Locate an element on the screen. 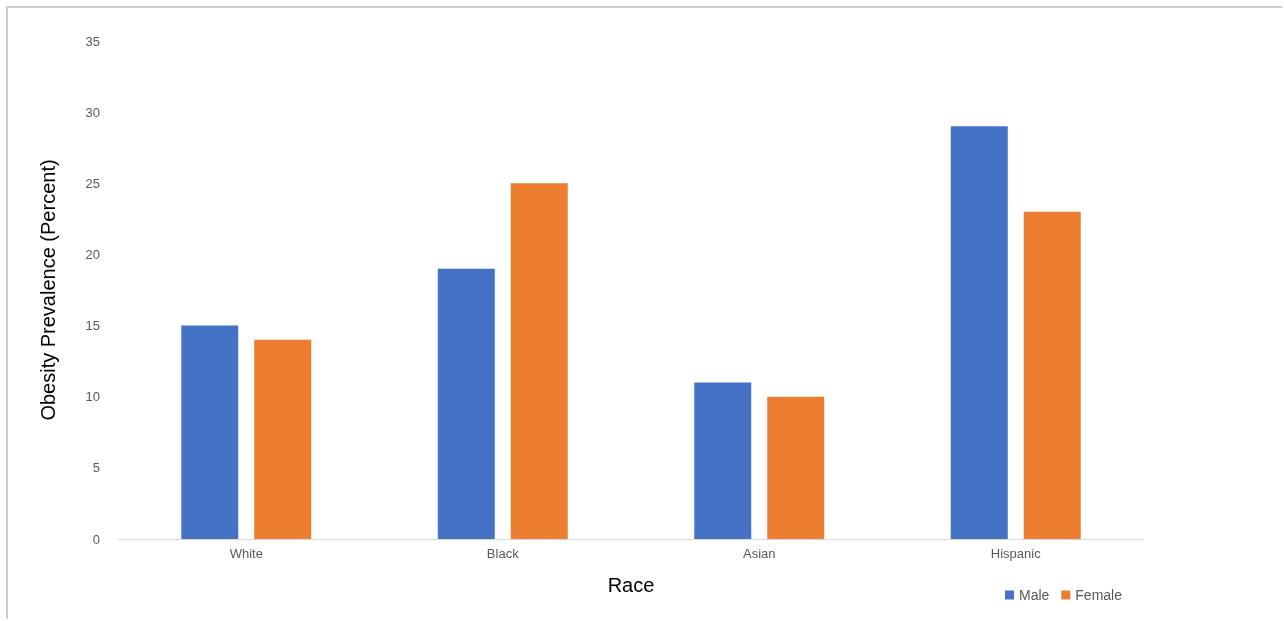 This screenshot has width=1284, height=621. legend-label: Female is located at coordinates (1099, 595).